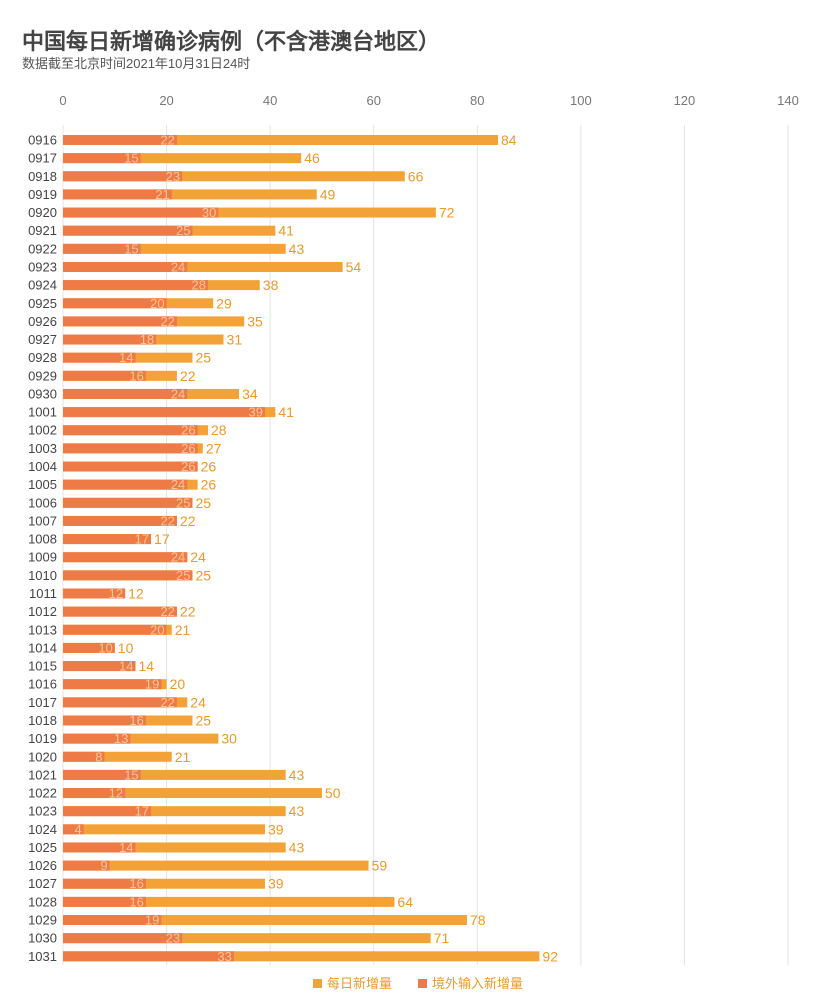  What do you see at coordinates (42, 158) in the screenshot?
I see `category-label: 0917` at bounding box center [42, 158].